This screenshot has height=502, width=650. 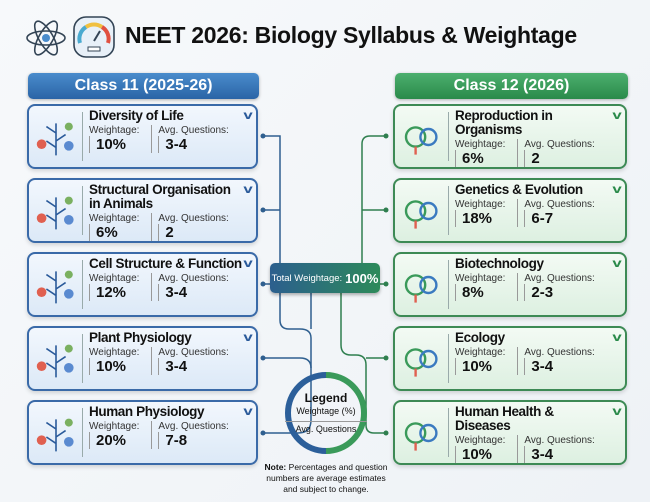 What do you see at coordinates (422, 284) in the screenshot?
I see `syringe-icon` at bounding box center [422, 284].